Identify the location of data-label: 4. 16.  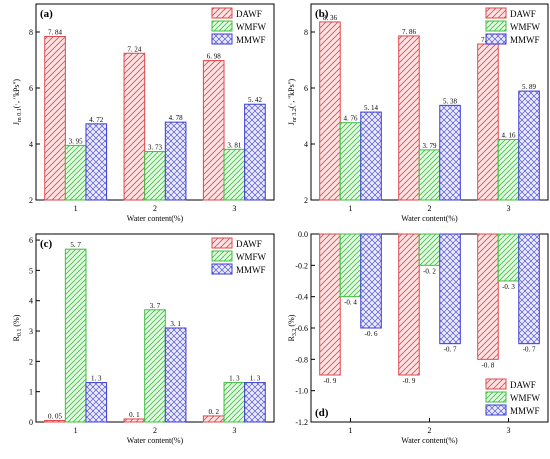
(509, 136).